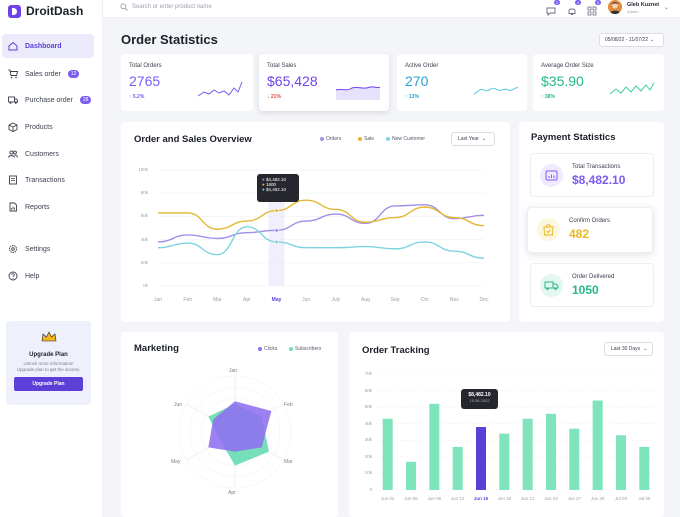 The height and width of the screenshot is (517, 680). What do you see at coordinates (368, 440) in the screenshot?
I see `y-tick-label: 30k` at bounding box center [368, 440].